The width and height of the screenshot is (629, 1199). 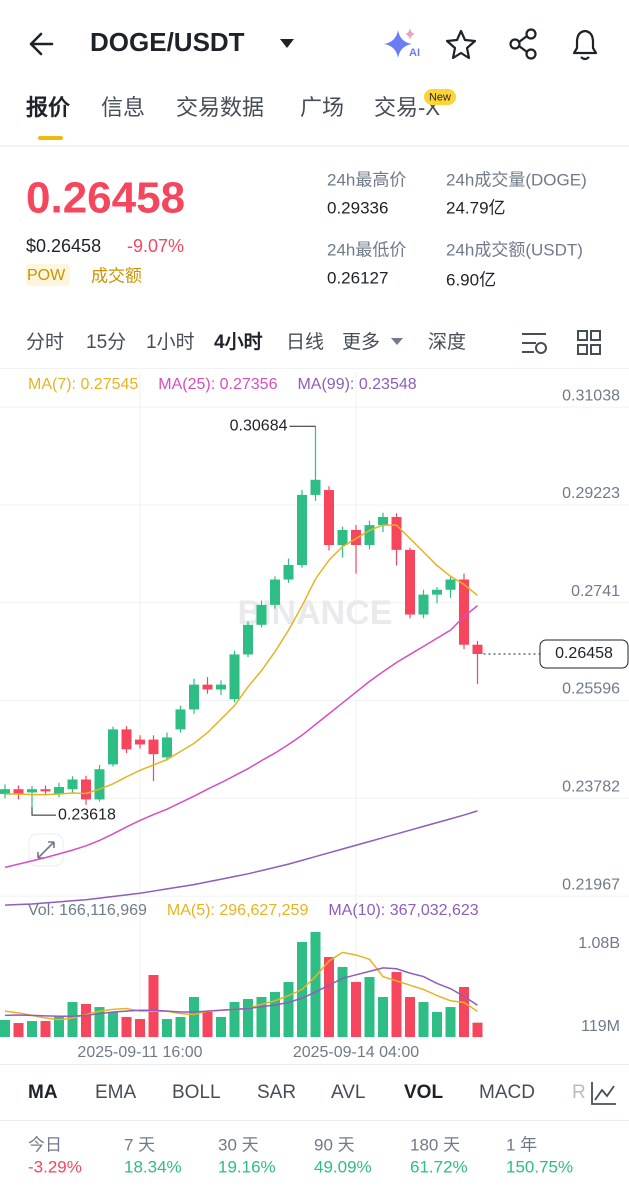 I want to click on price-change: -9.07%, so click(x=155, y=246).